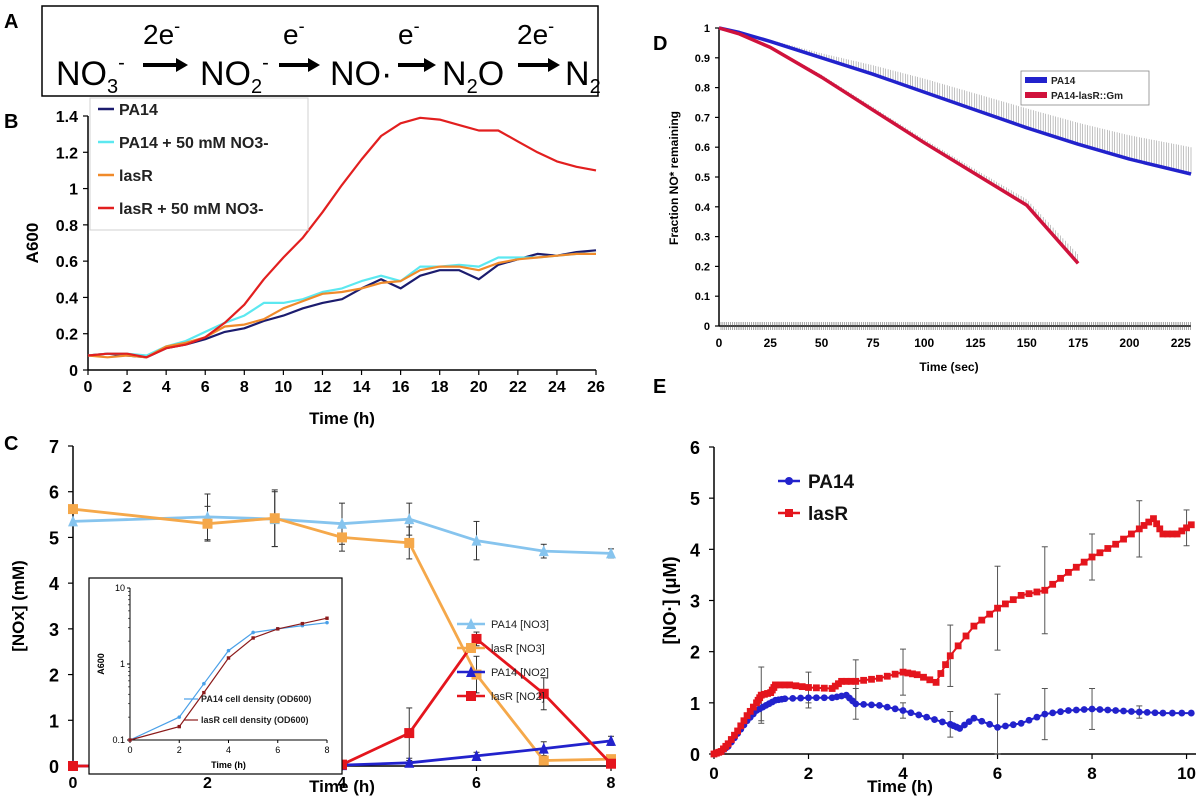  I want to click on species-no-radical: NO·, so click(361, 74).